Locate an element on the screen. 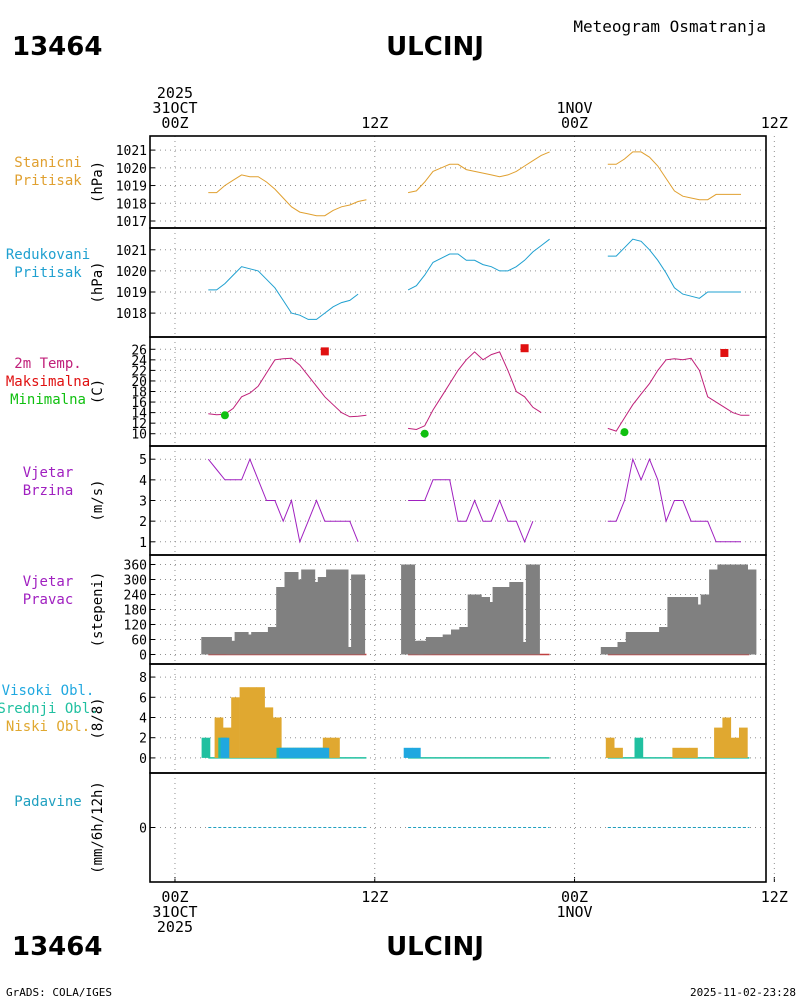 The image size is (800, 1000). time-axis-label: 31OCT is located at coordinates (174, 912).